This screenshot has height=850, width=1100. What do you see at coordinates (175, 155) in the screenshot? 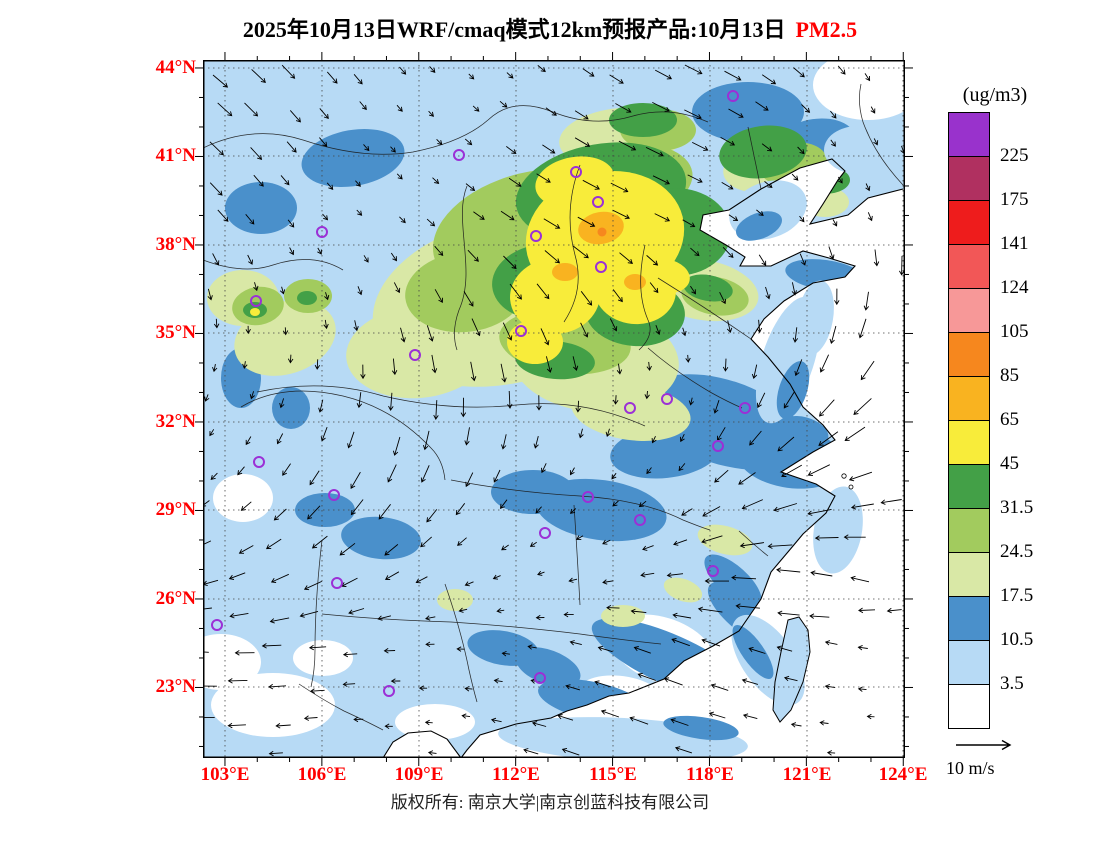
I see `lat-tick-label: 41°N` at bounding box center [175, 155].